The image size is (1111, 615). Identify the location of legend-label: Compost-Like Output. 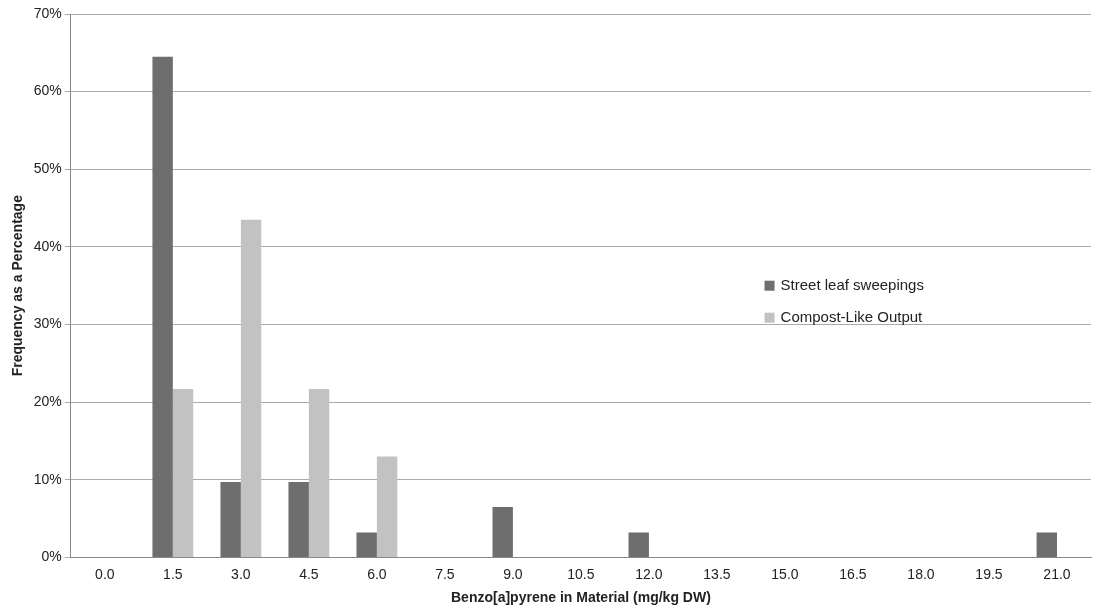
(852, 316).